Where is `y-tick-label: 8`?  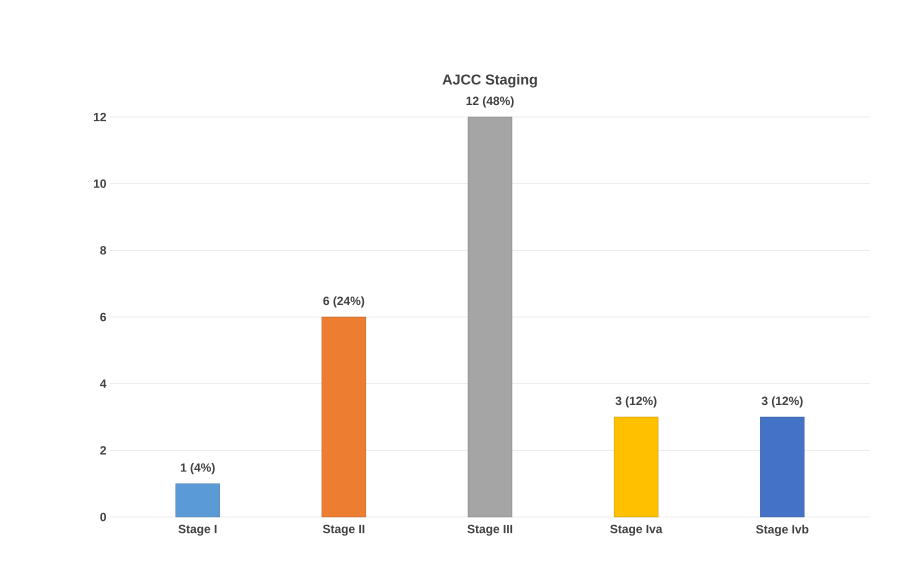 y-tick-label: 8 is located at coordinates (103, 250).